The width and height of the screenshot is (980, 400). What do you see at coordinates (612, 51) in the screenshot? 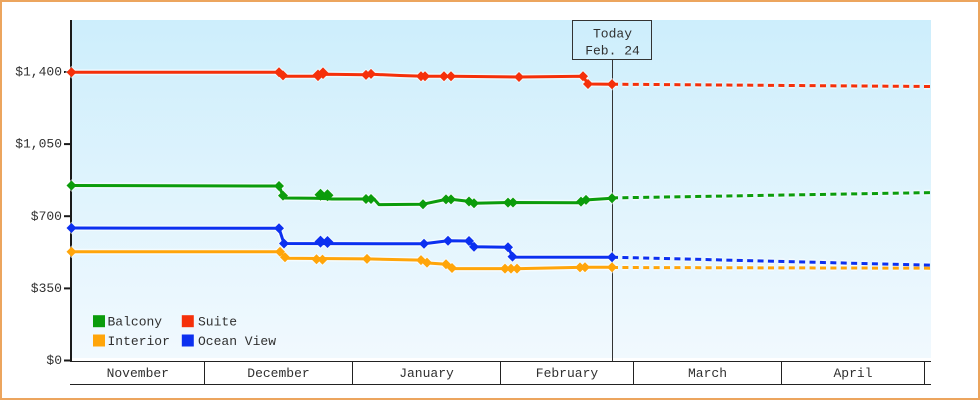
I see `svg-text: Feb. 24` at bounding box center [612, 51].